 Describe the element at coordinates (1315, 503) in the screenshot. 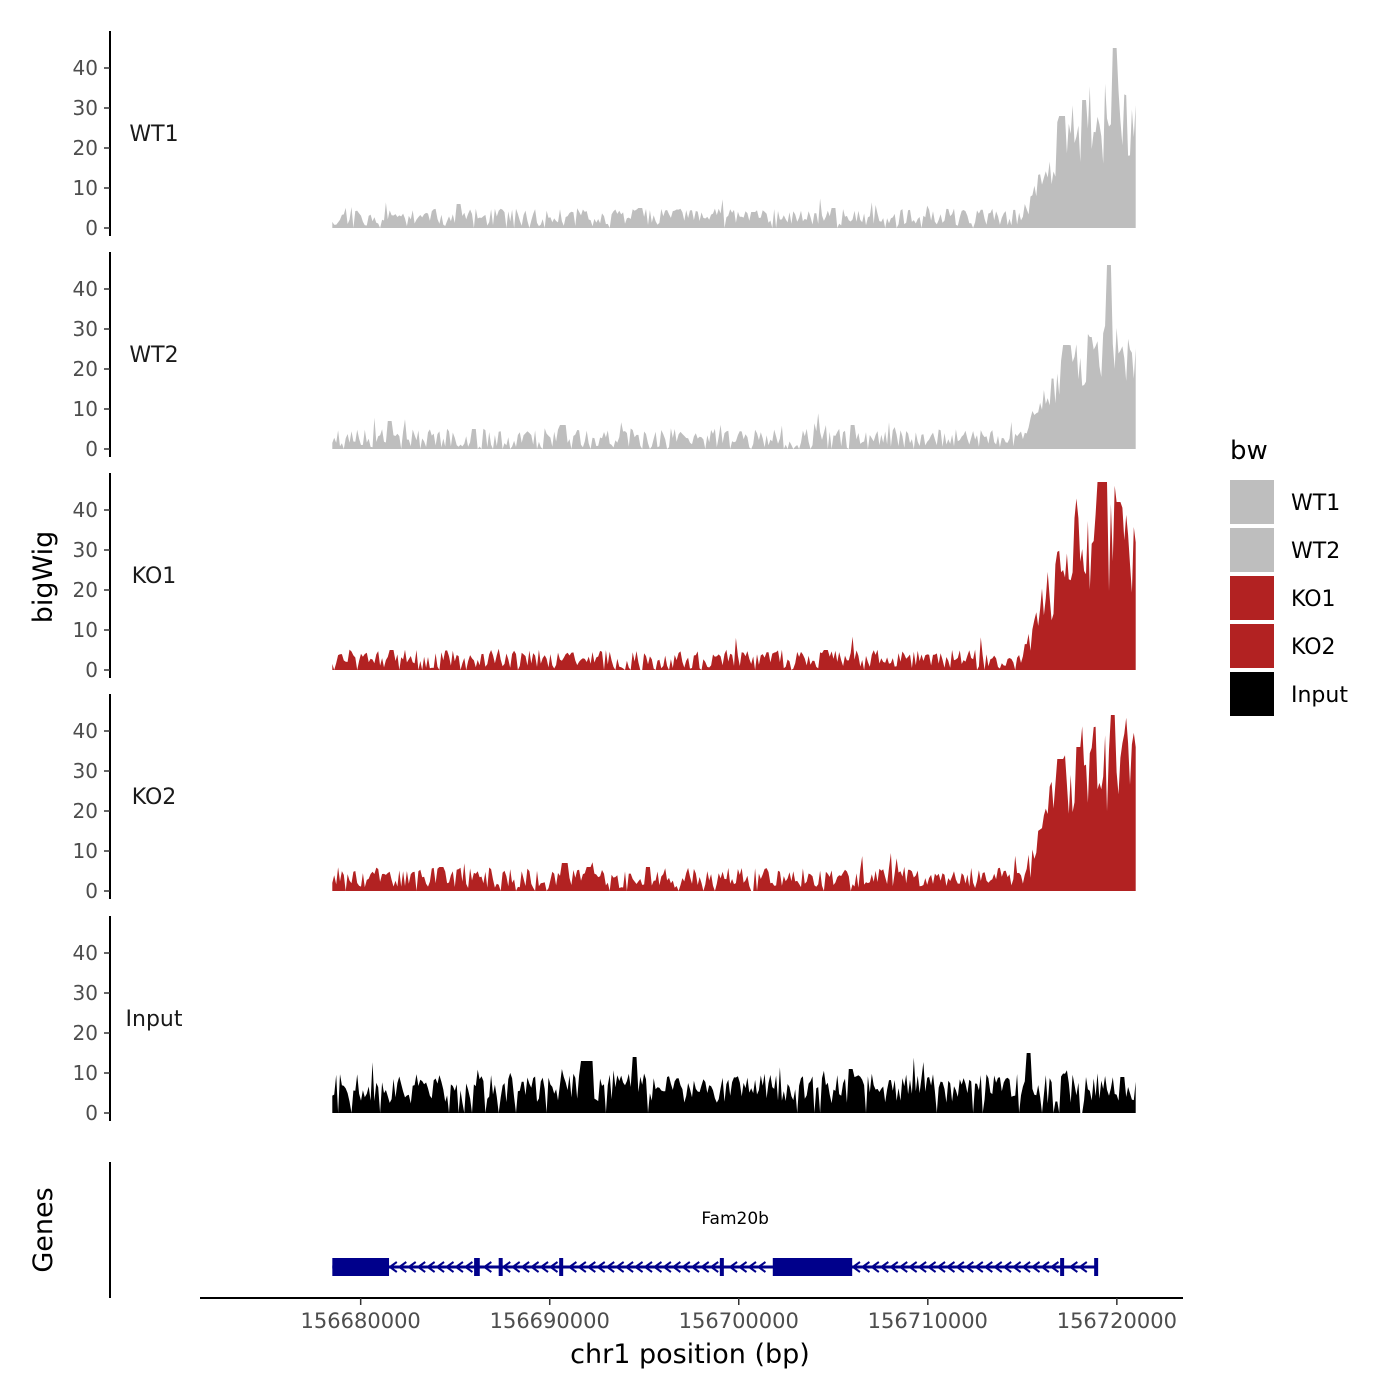

I see `legend-label: WT1` at that location.